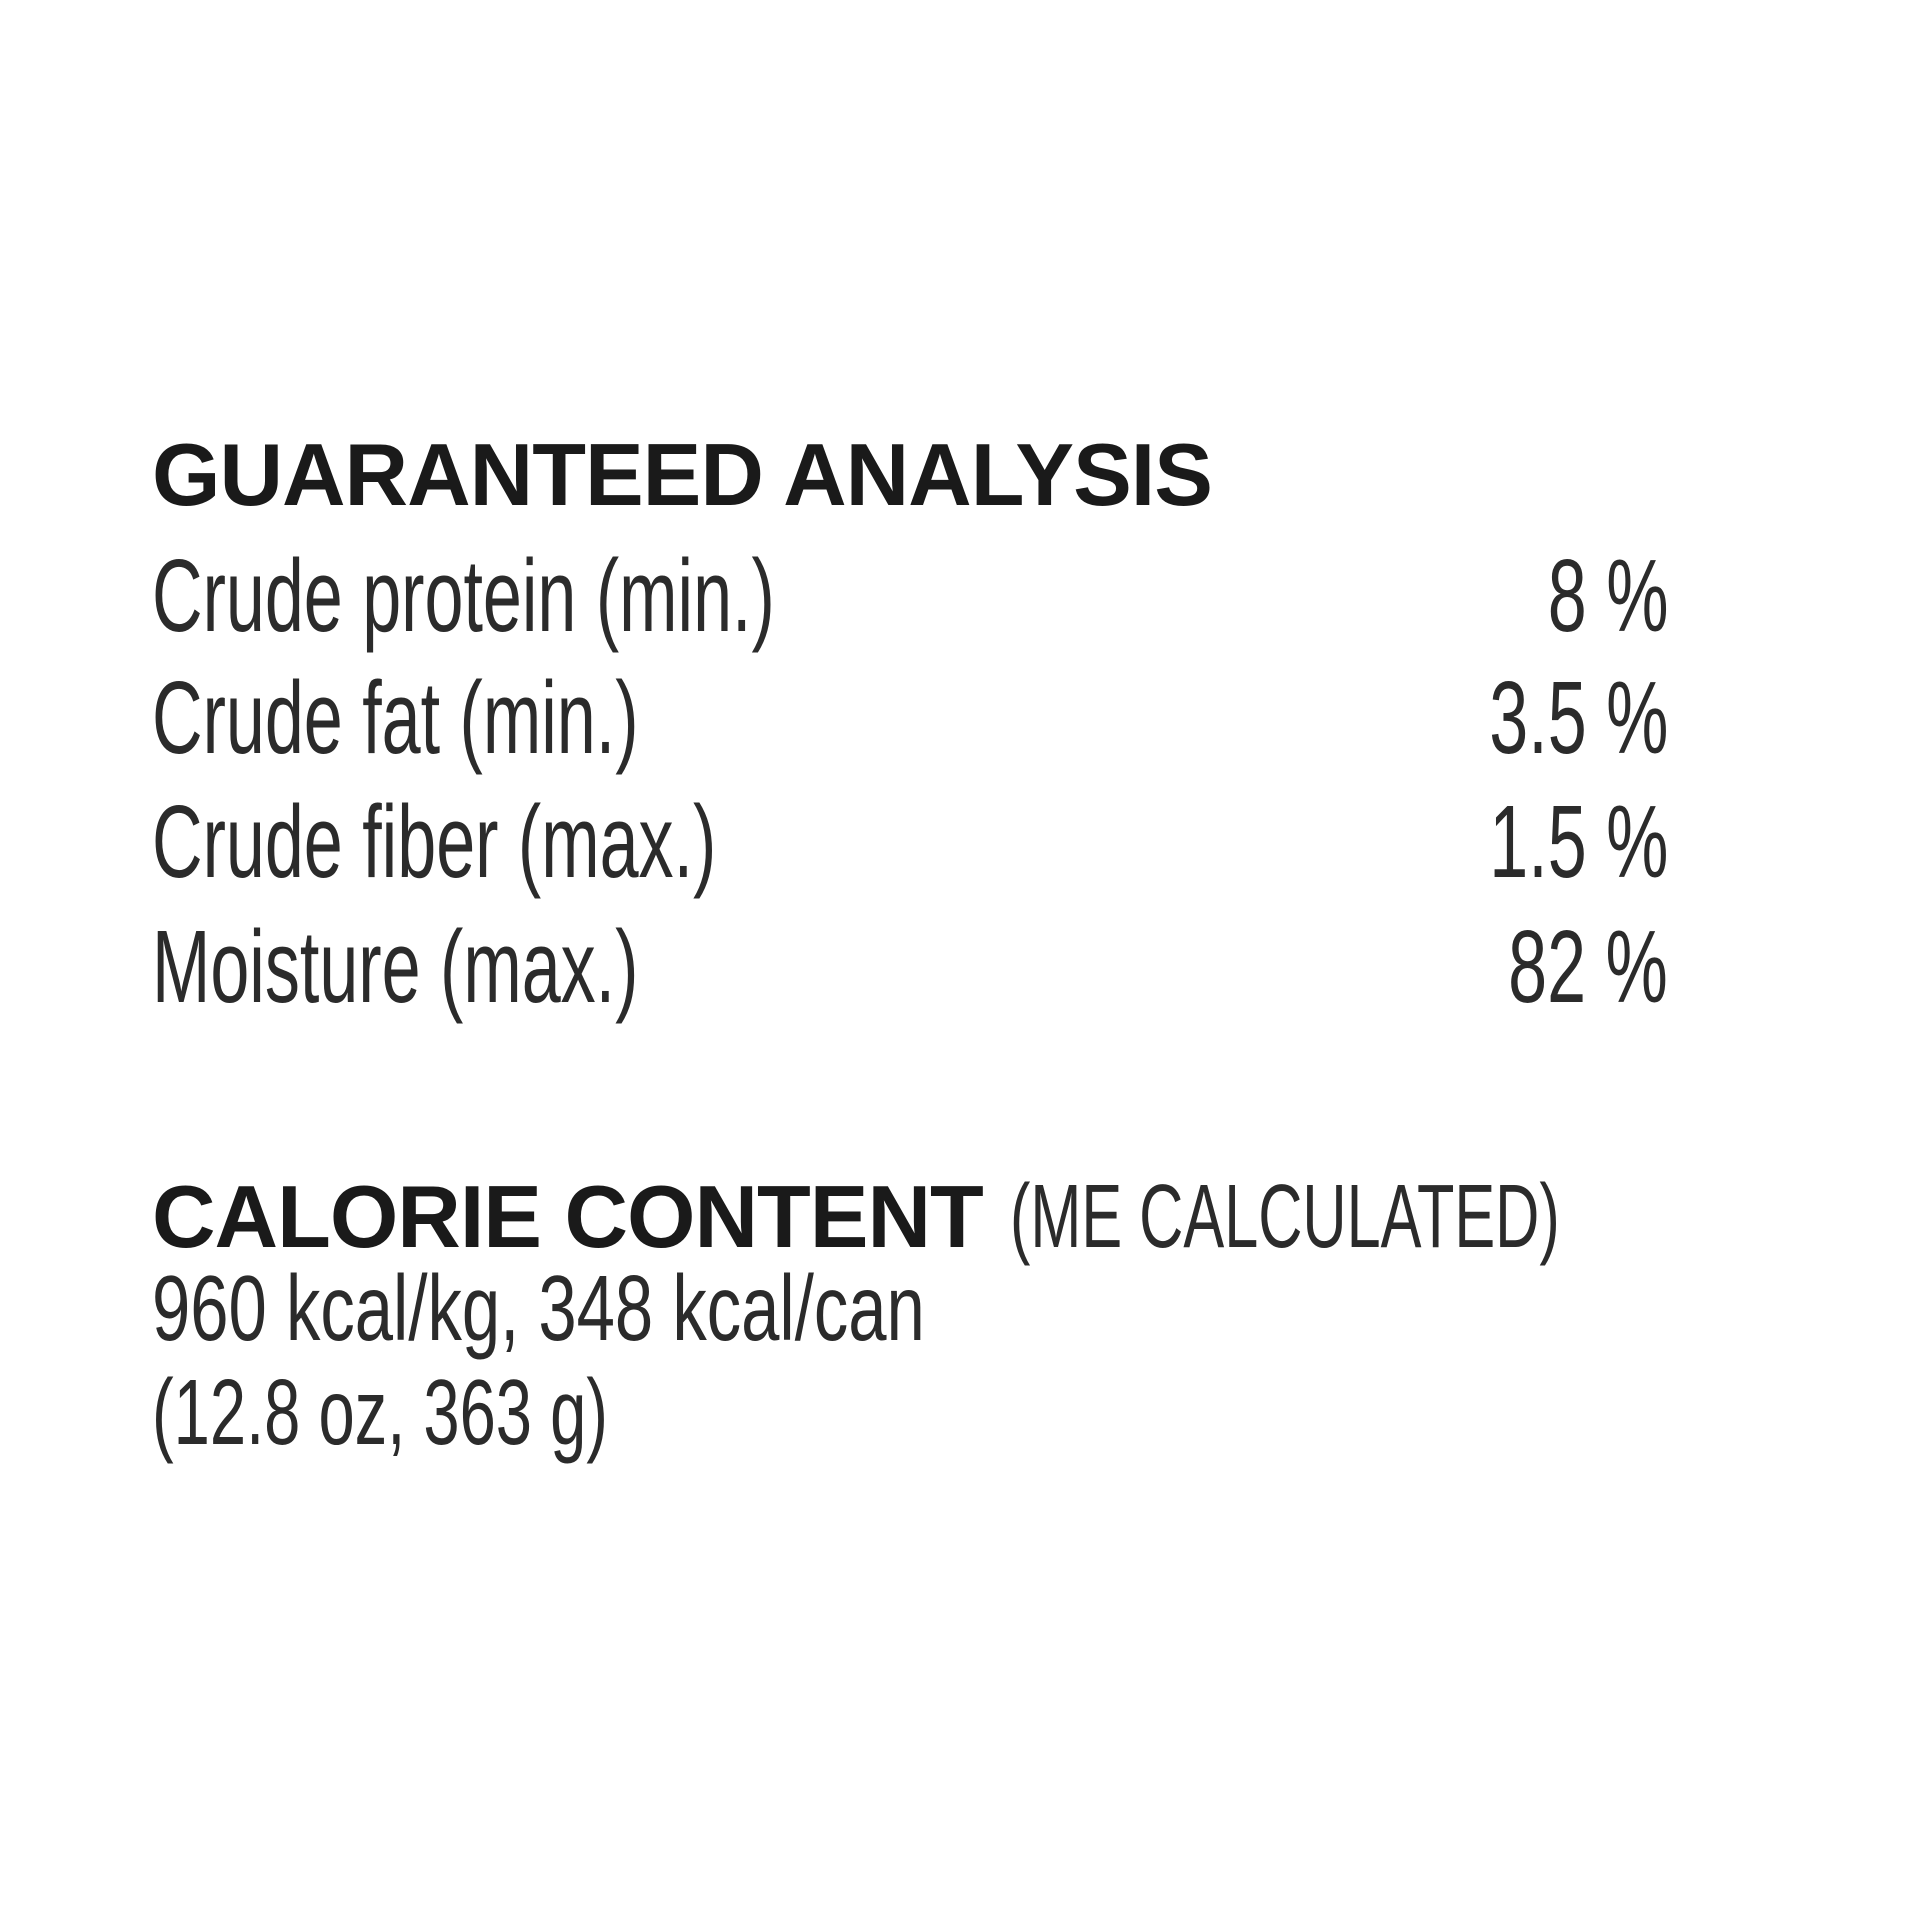 The image size is (1920, 1920). I want to click on calorie-line-2: (12.8 oz, 363 g), so click(380, 1412).